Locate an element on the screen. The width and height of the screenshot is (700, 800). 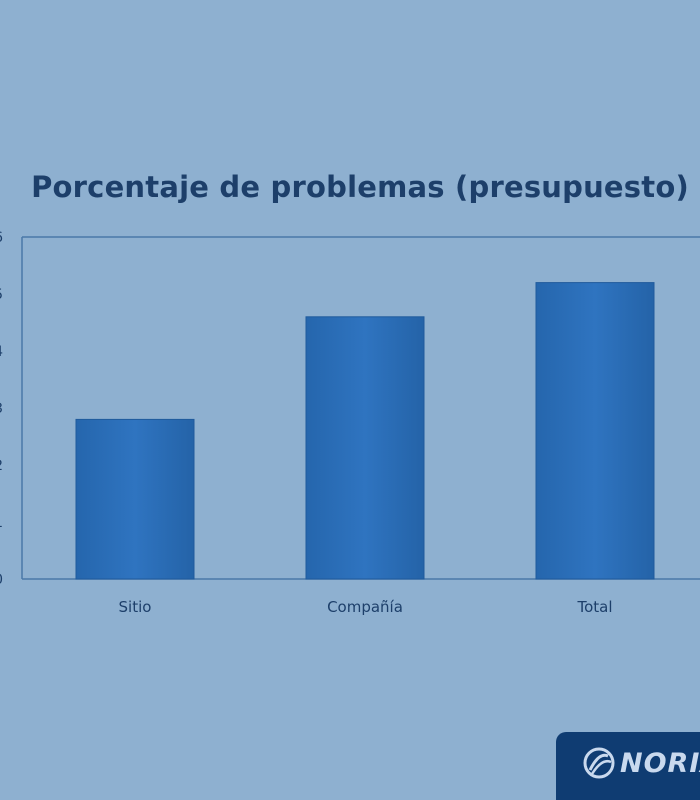
logo-badge: NORIA is located at coordinates (628, 766).